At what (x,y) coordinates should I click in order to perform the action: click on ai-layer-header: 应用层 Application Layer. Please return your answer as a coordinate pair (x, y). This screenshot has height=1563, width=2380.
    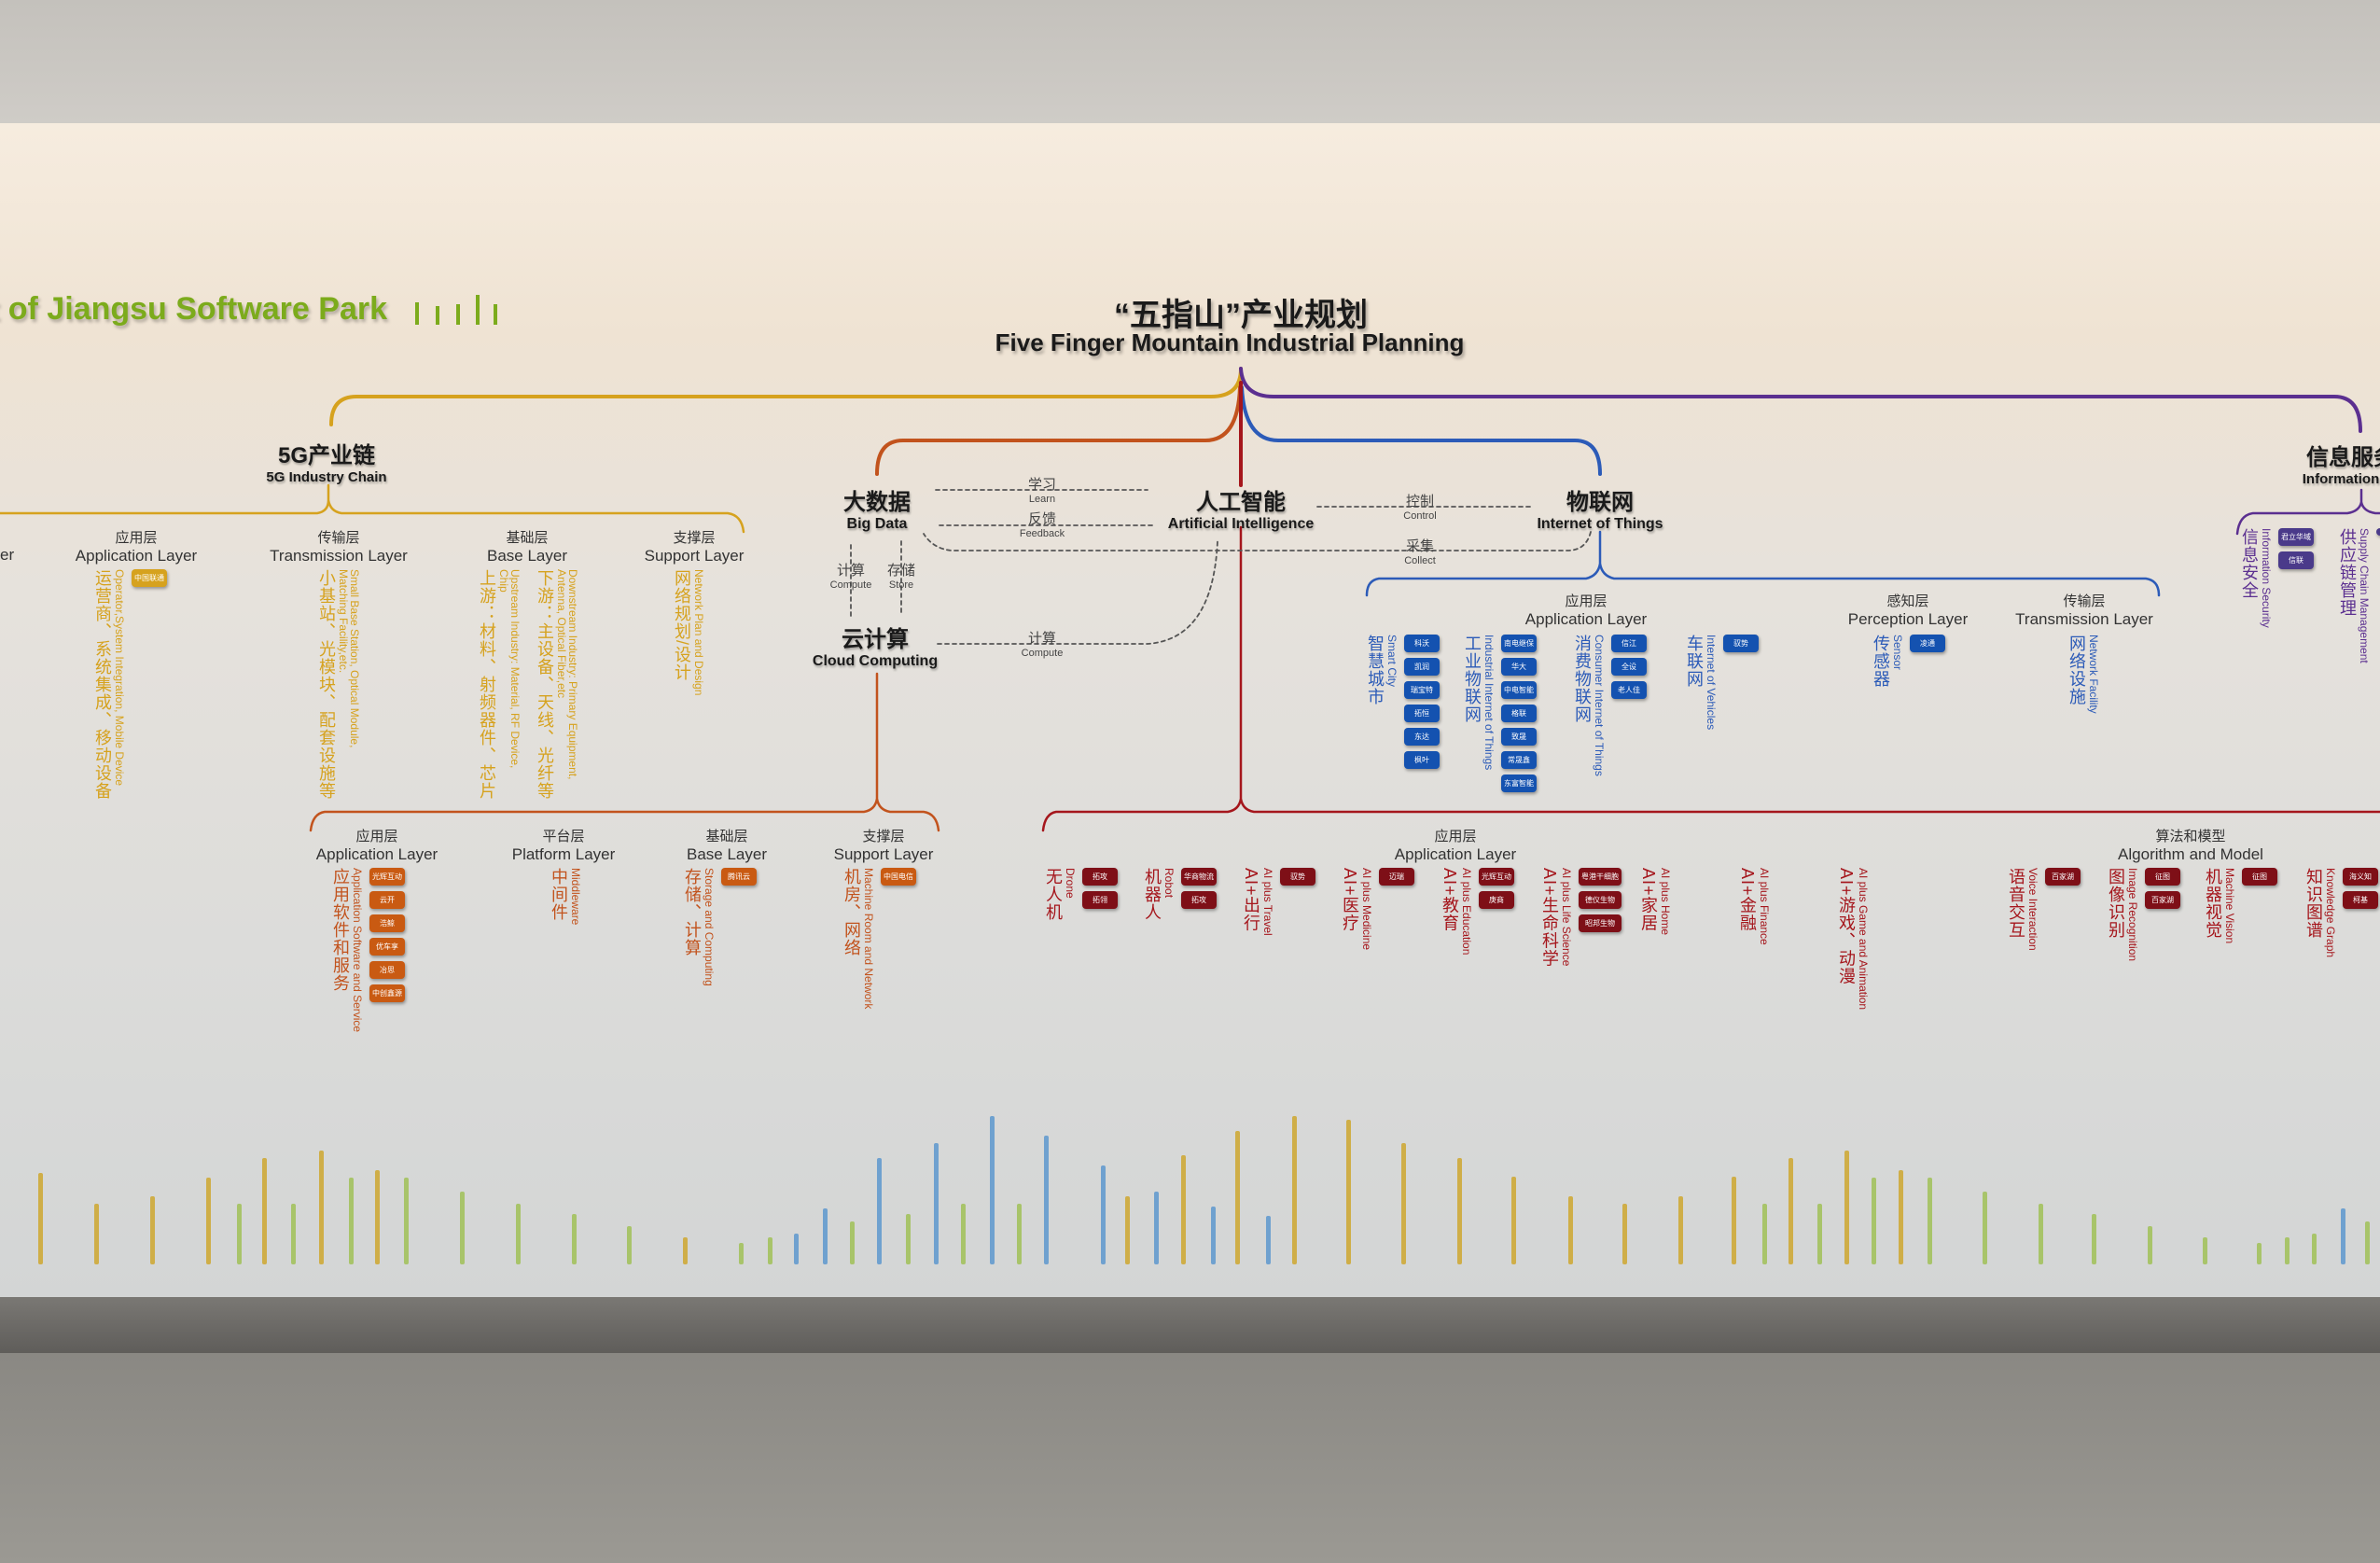
    Looking at the image, I should click on (1455, 845).